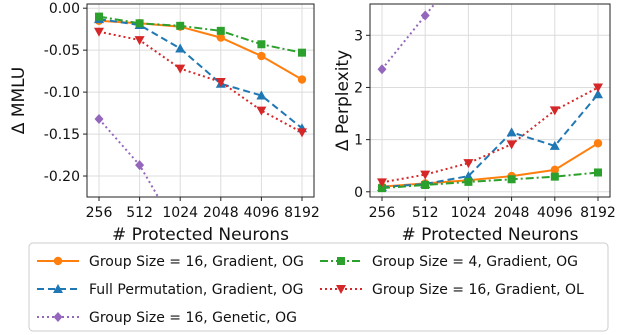 This screenshot has height=335, width=624. What do you see at coordinates (193, 318) in the screenshot?
I see `legend-label: Group Size = 16, Genetic, OG` at bounding box center [193, 318].